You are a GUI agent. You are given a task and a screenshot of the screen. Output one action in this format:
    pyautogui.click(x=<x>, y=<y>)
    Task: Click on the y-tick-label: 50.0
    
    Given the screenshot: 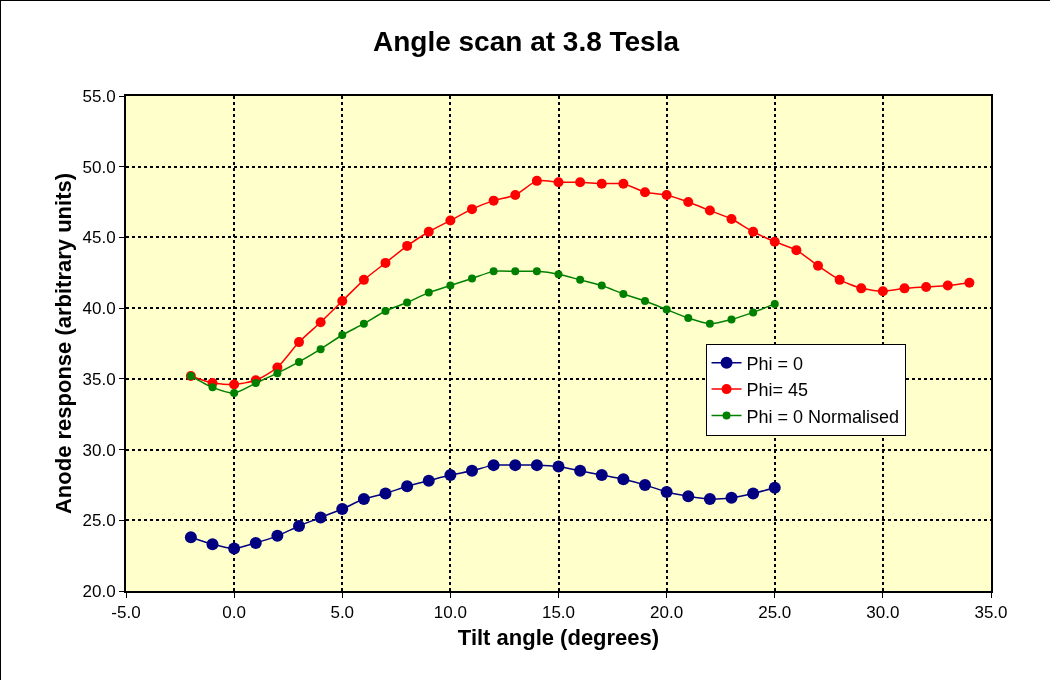 What is the action you would take?
    pyautogui.click(x=99, y=167)
    